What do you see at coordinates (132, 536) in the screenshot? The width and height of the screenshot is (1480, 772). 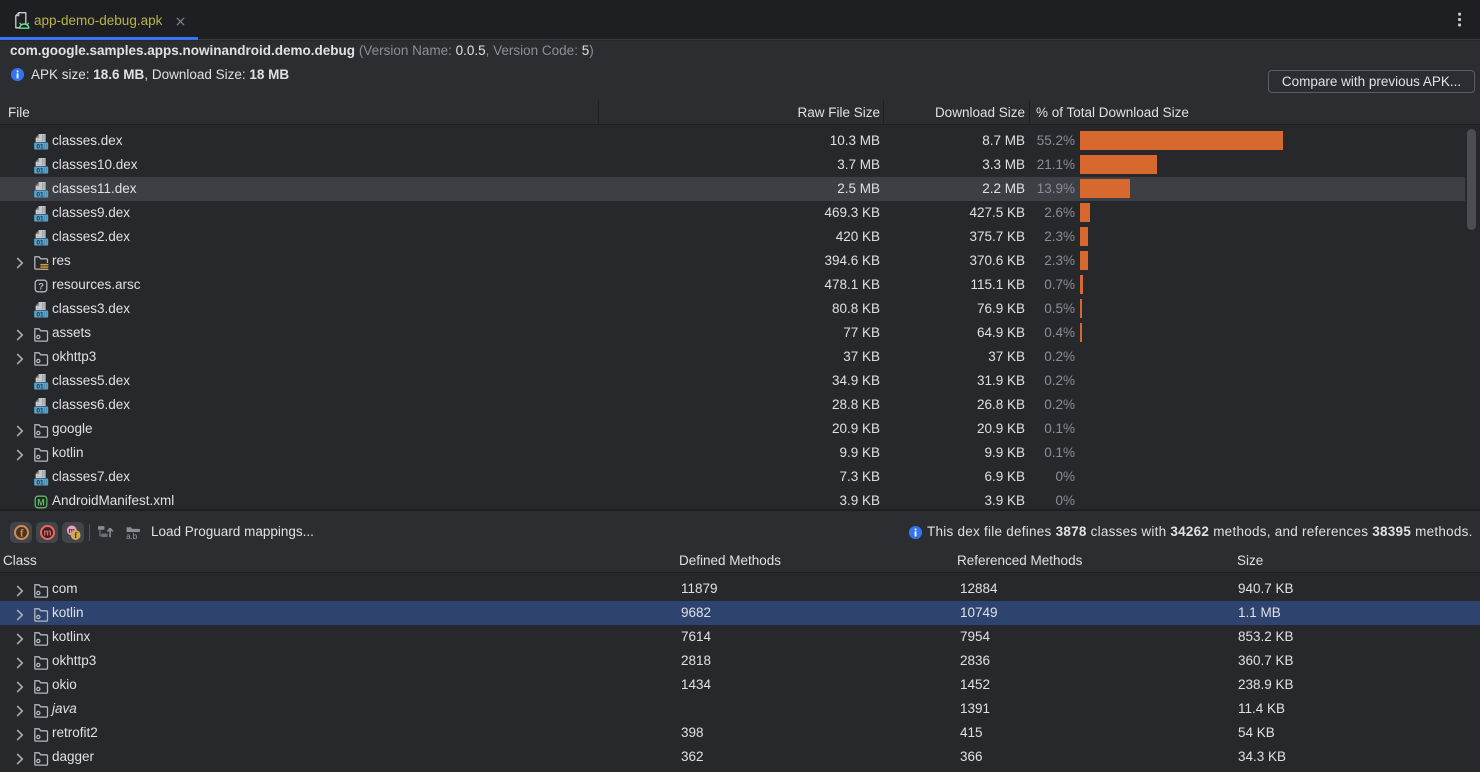 I see `svg-text: a.b` at bounding box center [132, 536].